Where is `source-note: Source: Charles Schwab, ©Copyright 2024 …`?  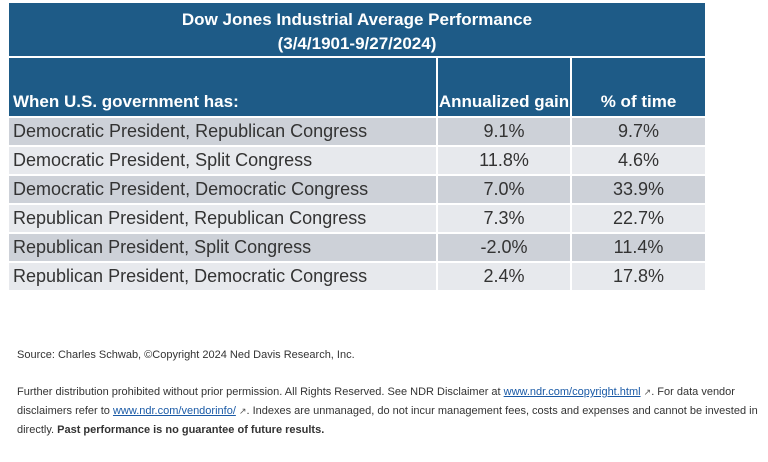 source-note: Source: Charles Schwab, ©Copyright 2024 … is located at coordinates (186, 355).